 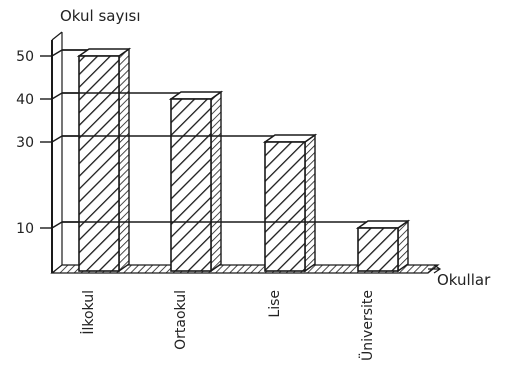 What do you see at coordinates (25, 57) in the screenshot?
I see `y-tick-label: 50` at bounding box center [25, 57].